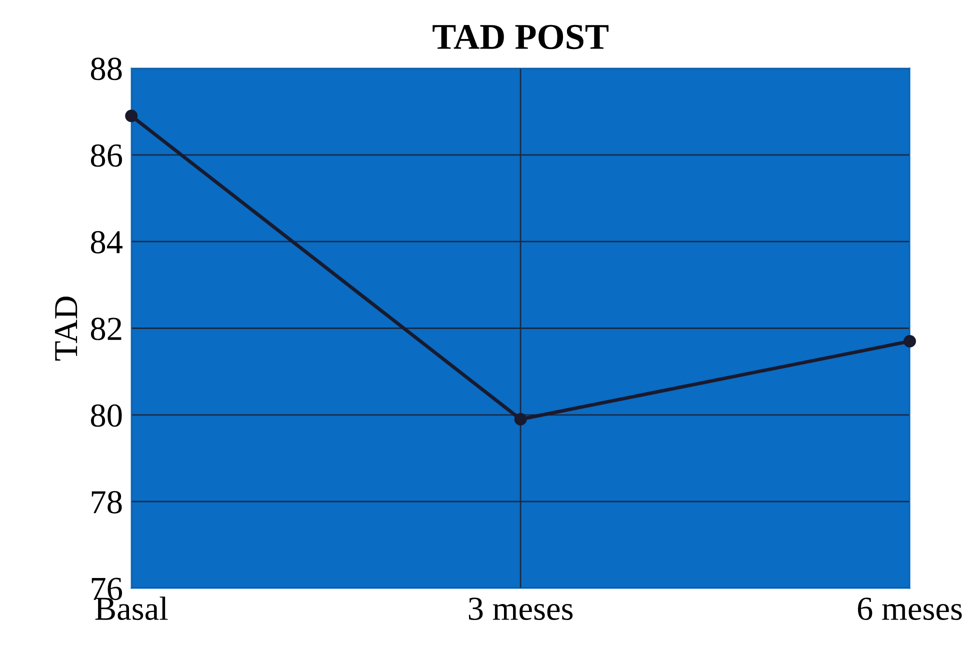  What do you see at coordinates (66, 328) in the screenshot?
I see `y-axis-title: TAD` at bounding box center [66, 328].